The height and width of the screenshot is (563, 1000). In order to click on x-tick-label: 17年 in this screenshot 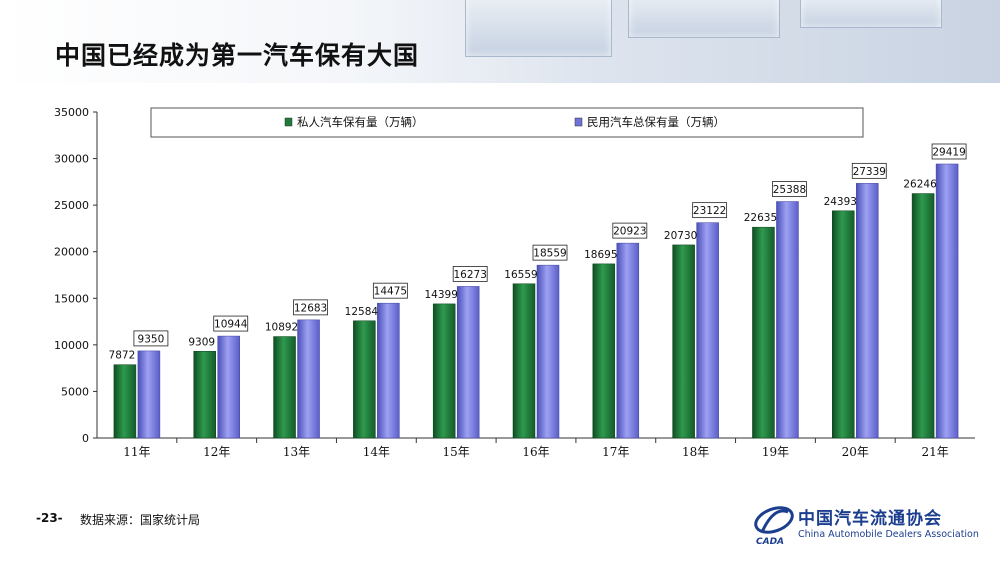, I will do `click(615, 452)`.